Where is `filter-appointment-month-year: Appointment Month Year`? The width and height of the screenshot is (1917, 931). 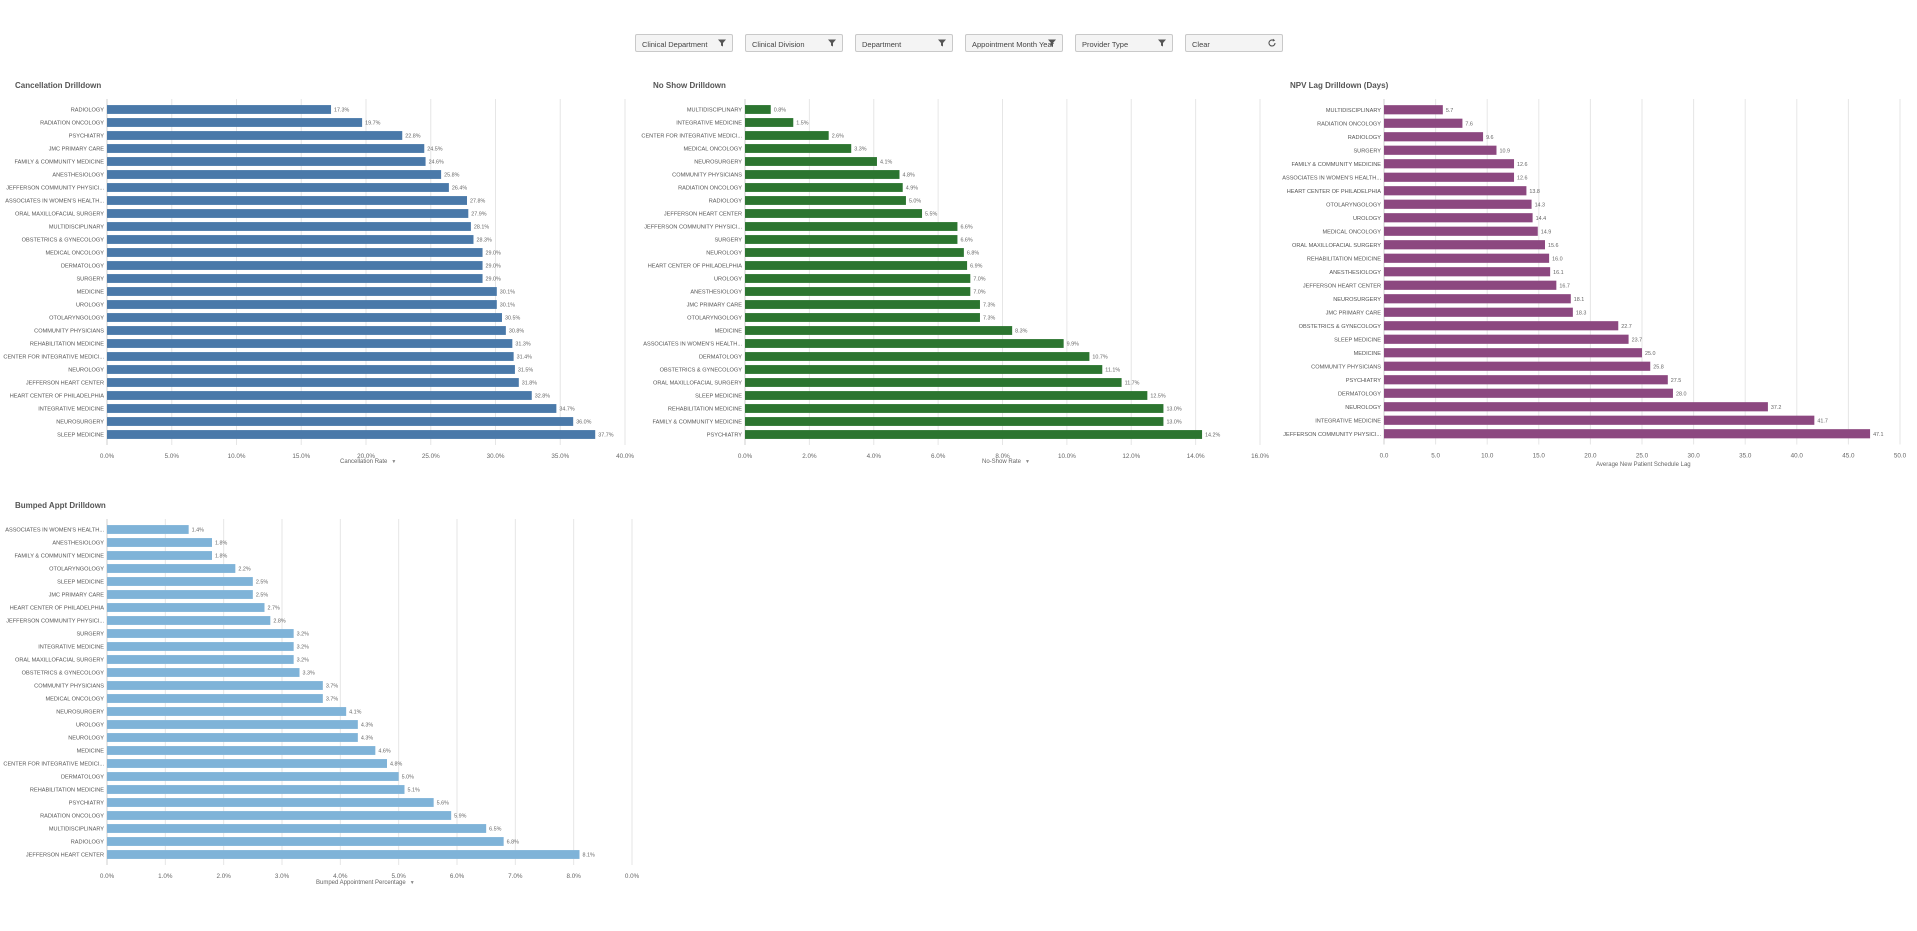 filter-appointment-month-year: Appointment Month Year is located at coordinates (1014, 43).